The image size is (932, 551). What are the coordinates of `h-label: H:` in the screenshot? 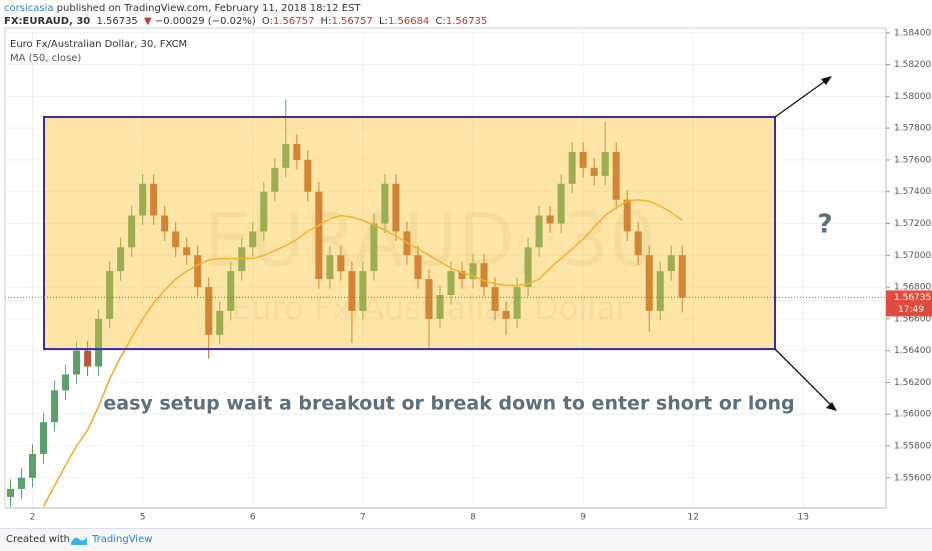 It's located at (326, 21).